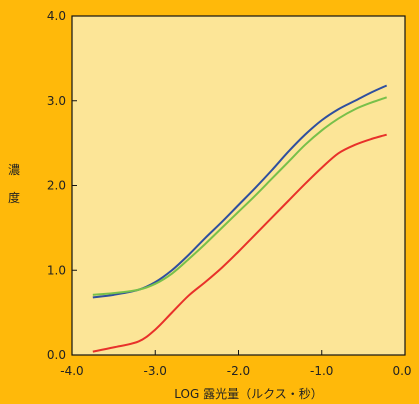  What do you see at coordinates (248, 394) in the screenshot?
I see `x-axis-title: LOG 露光量（ルクス・秒）` at bounding box center [248, 394].